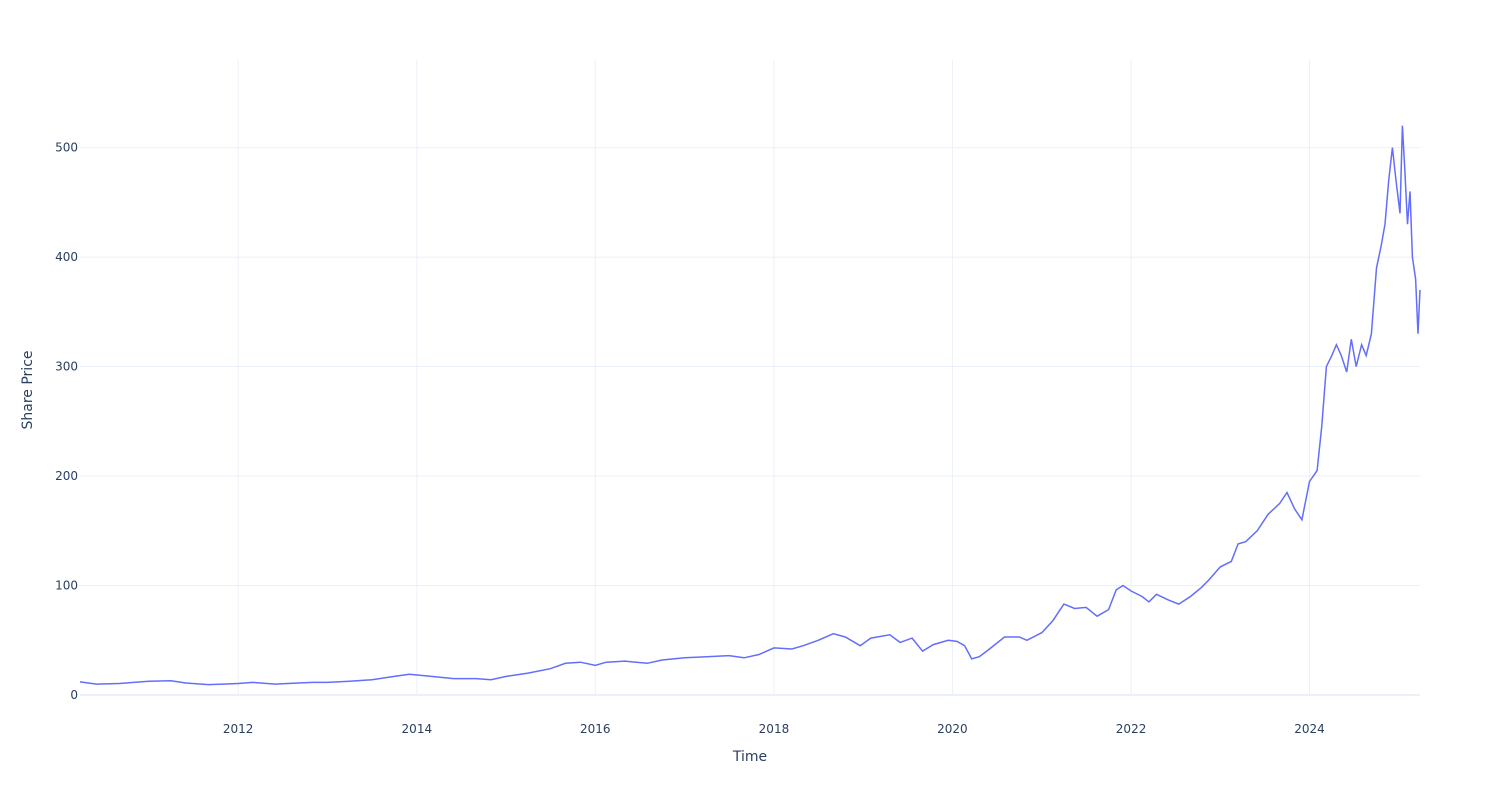 The image size is (1500, 800). What do you see at coordinates (417, 729) in the screenshot?
I see `x-tick-label: 2014` at bounding box center [417, 729].